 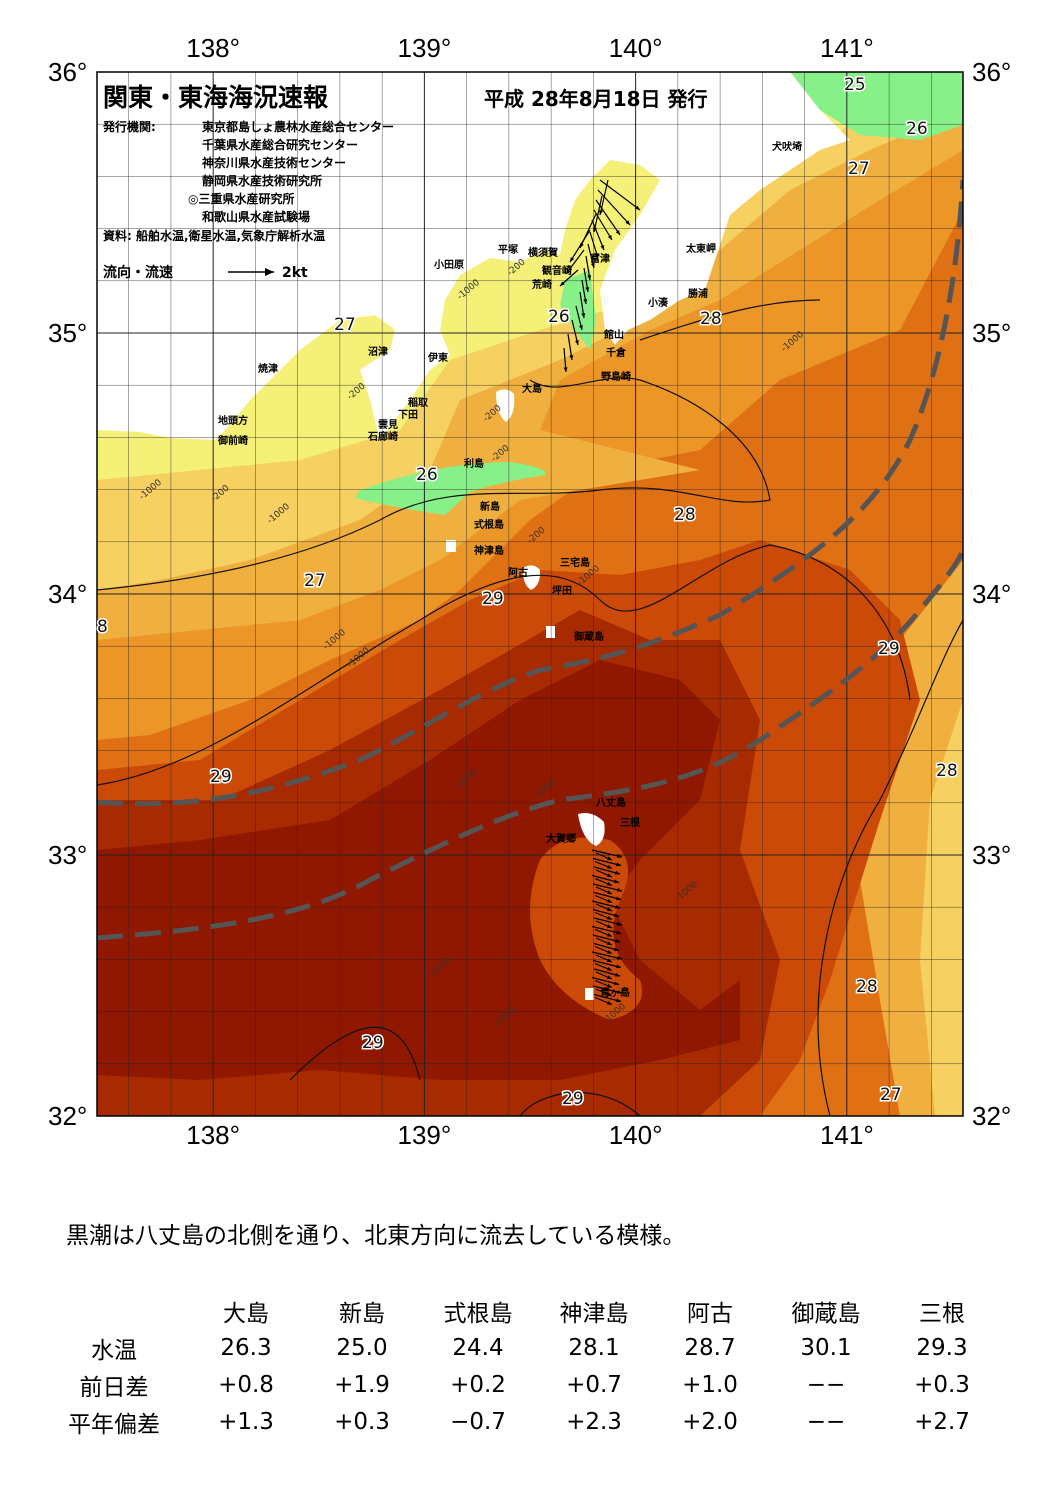 What do you see at coordinates (138, 272) in the screenshot?
I see `flow-legend-label: 流向・流速` at bounding box center [138, 272].